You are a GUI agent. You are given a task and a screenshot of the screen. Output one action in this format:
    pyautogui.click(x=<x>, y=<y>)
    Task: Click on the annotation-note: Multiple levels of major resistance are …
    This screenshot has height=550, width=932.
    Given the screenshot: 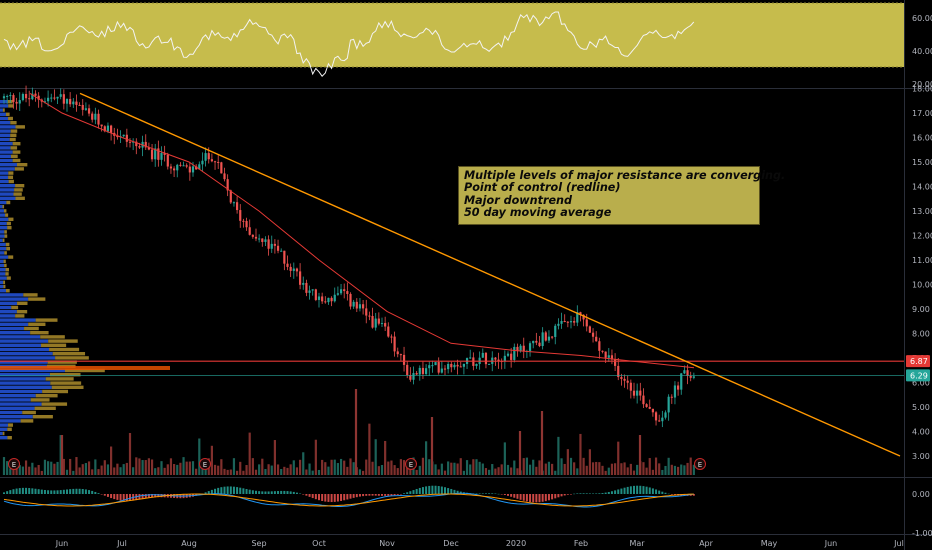 What is the action you would take?
    pyautogui.click(x=621, y=195)
    